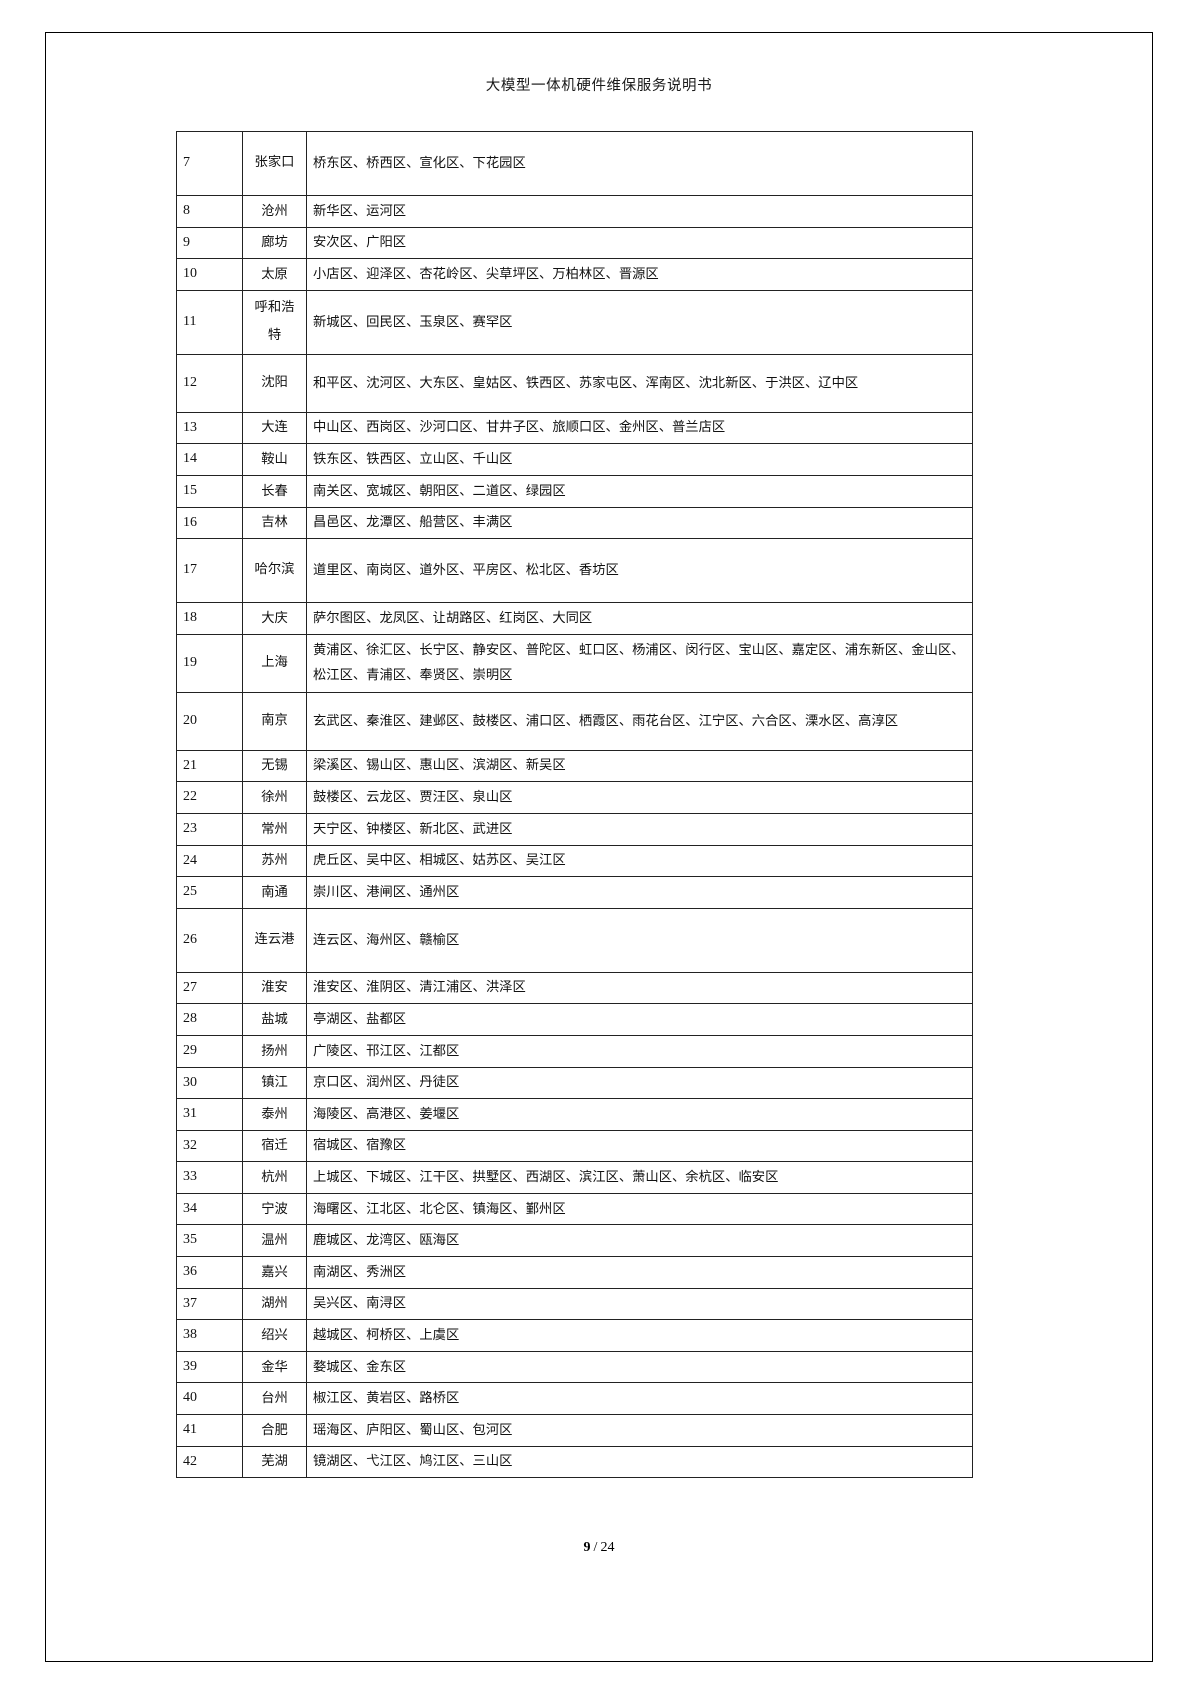 This screenshot has width=1200, height=1698. I want to click on table-row: 26 连云港 连云区、海州区、赣榆区, so click(574, 940).